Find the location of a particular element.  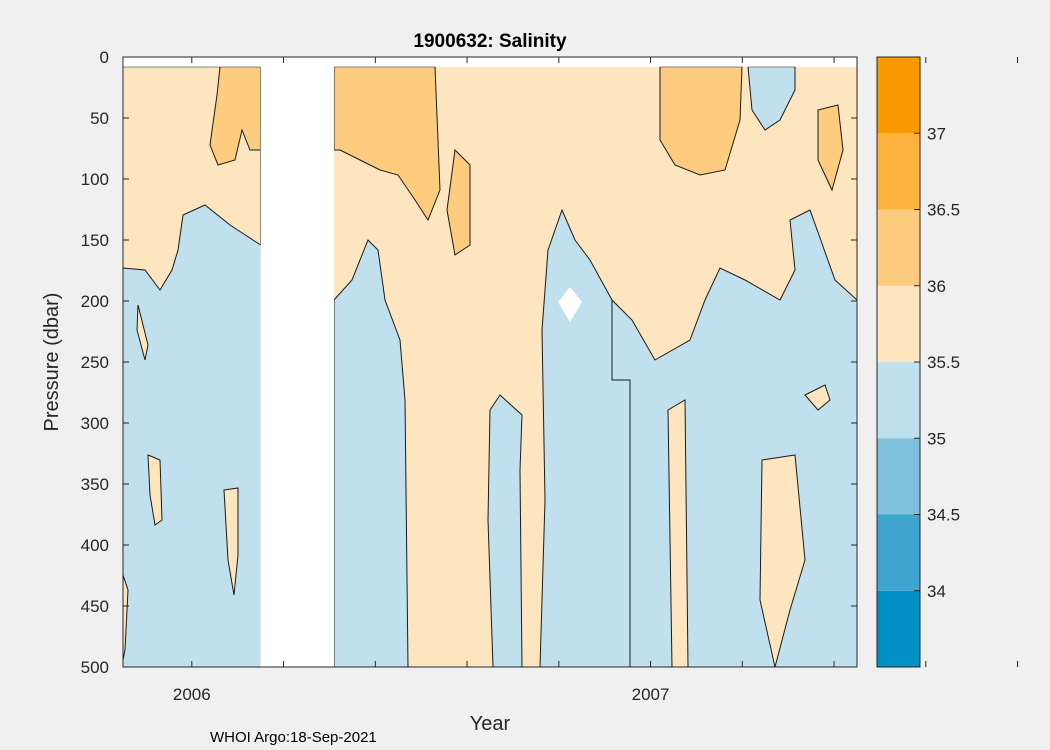

colorbar-tick-label-2: 35 is located at coordinates (936, 438).